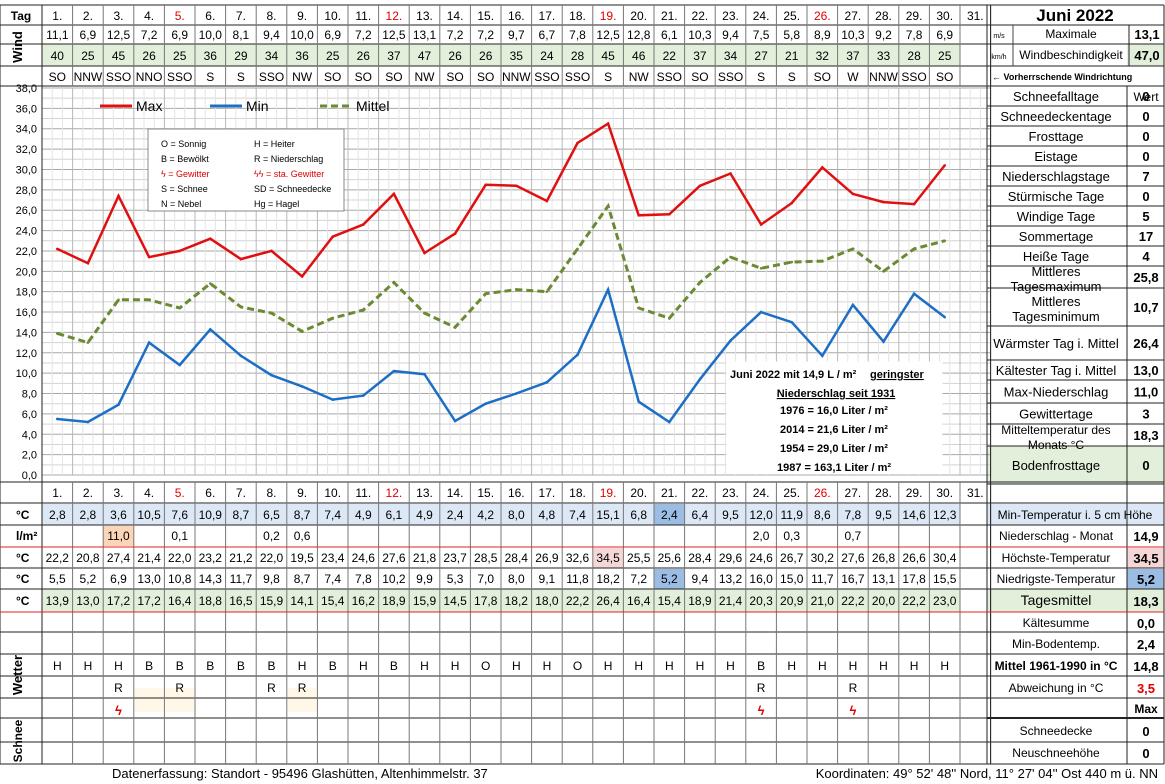 Image resolution: width=1165 pixels, height=784 pixels. What do you see at coordinates (211, 579) in the screenshot?
I see `min-cell: 14,3` at bounding box center [211, 579].